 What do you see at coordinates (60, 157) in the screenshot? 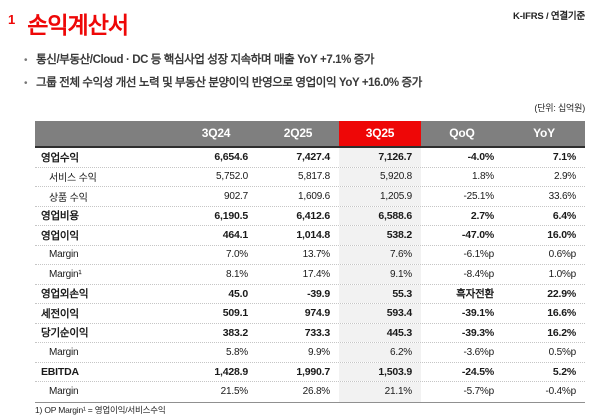
I see `row-label: 영업수익` at bounding box center [60, 157].